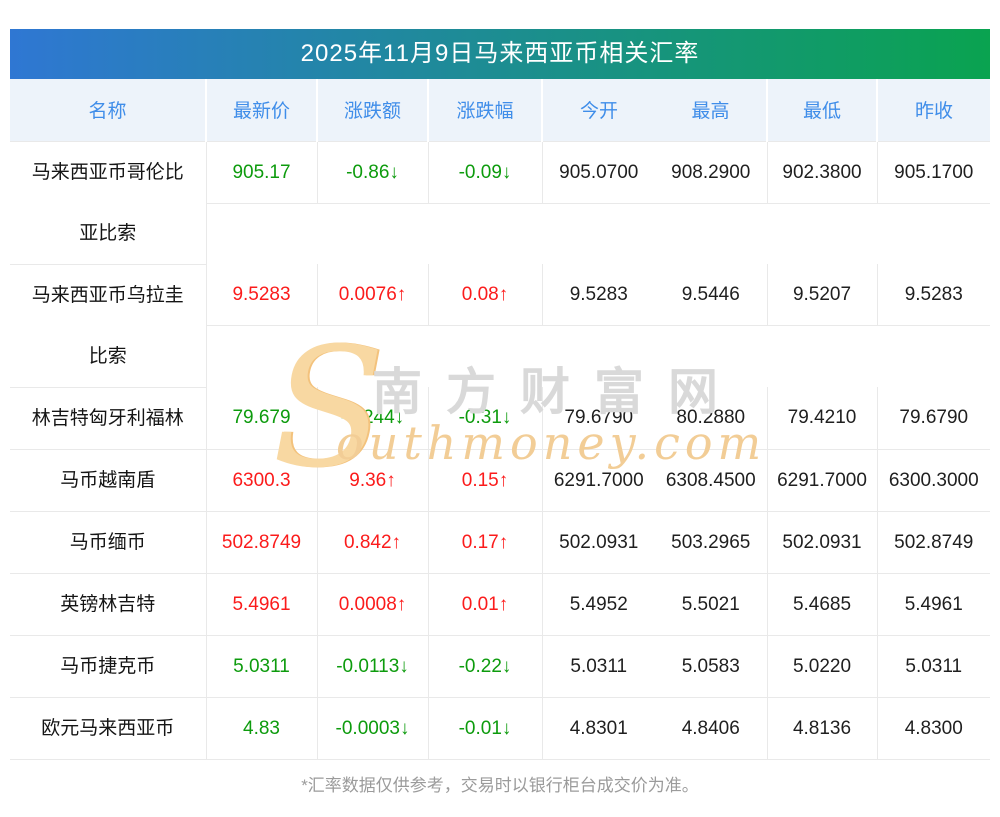 This screenshot has height=817, width=1000. Describe the element at coordinates (933, 604) in the screenshot. I see `prev-close-cell: 5.4961` at that location.